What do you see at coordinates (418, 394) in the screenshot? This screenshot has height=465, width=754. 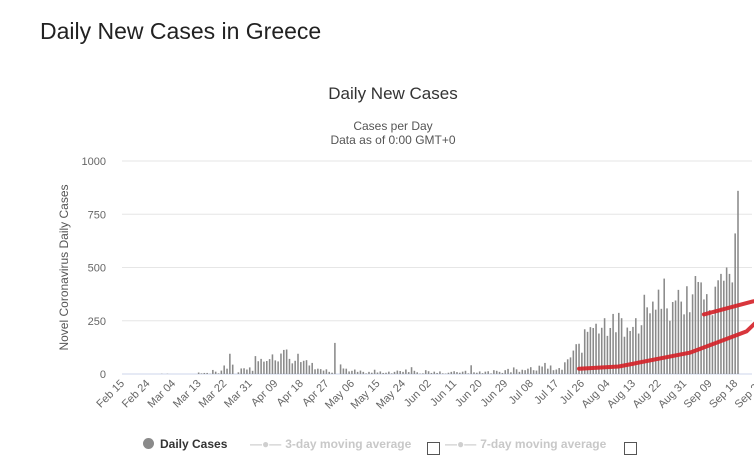 I see `x-tick-label: Jun 02` at bounding box center [418, 394].